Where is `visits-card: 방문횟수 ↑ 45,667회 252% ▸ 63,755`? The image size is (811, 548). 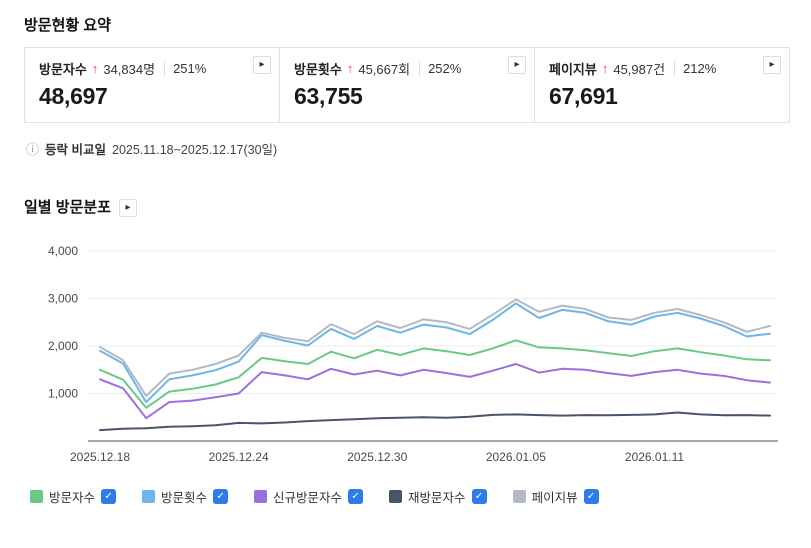 visits-card: 방문횟수 ↑ 45,667회 252% ▸ 63,755 is located at coordinates (406, 85).